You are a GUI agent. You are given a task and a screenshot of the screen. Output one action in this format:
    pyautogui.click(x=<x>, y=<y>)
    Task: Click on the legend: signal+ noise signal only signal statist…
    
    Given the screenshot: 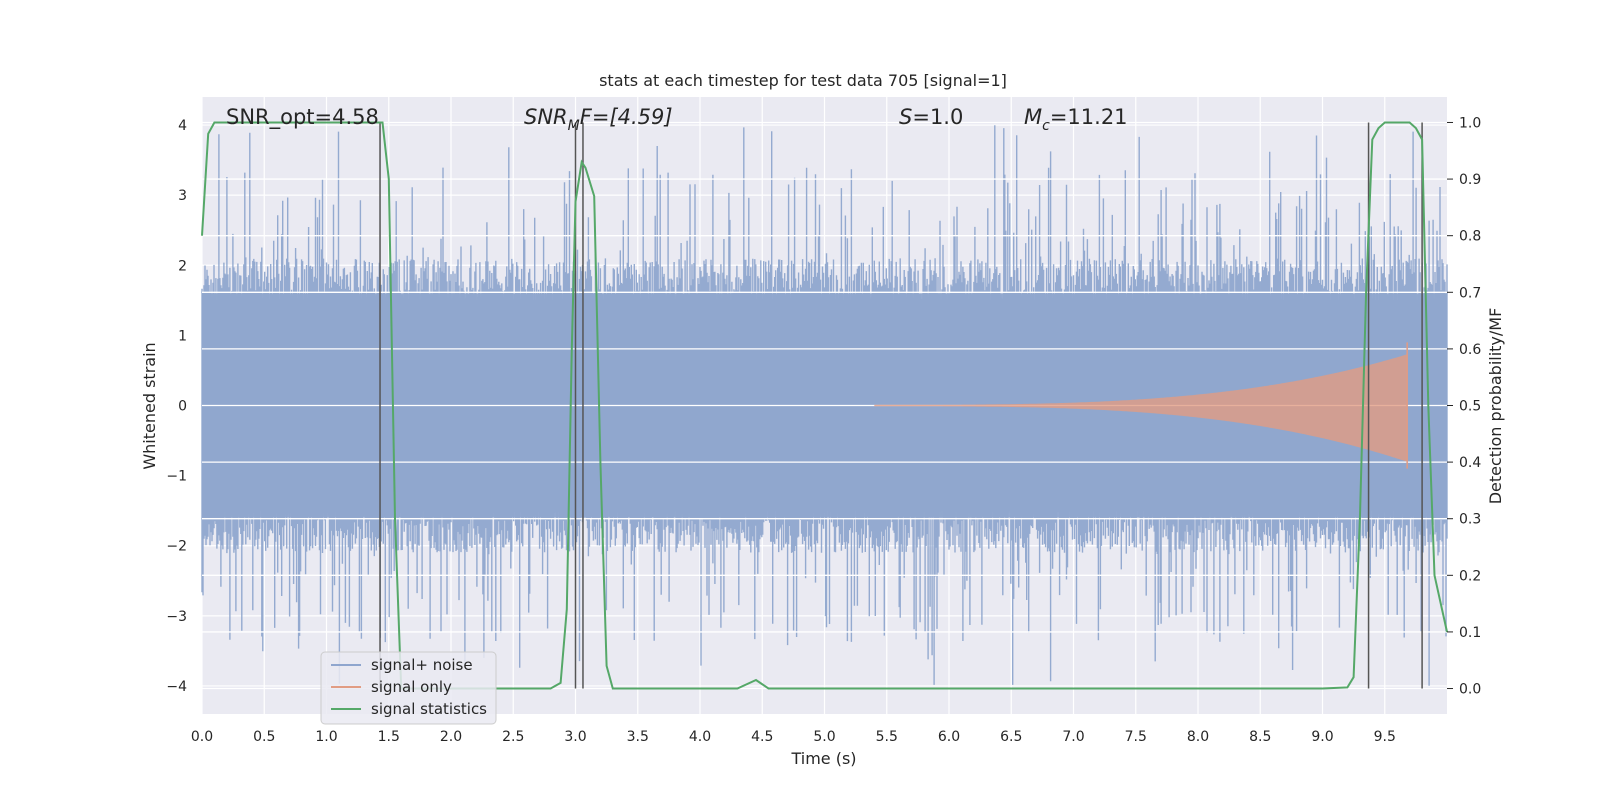 What is the action you would take?
    pyautogui.click(x=408, y=688)
    